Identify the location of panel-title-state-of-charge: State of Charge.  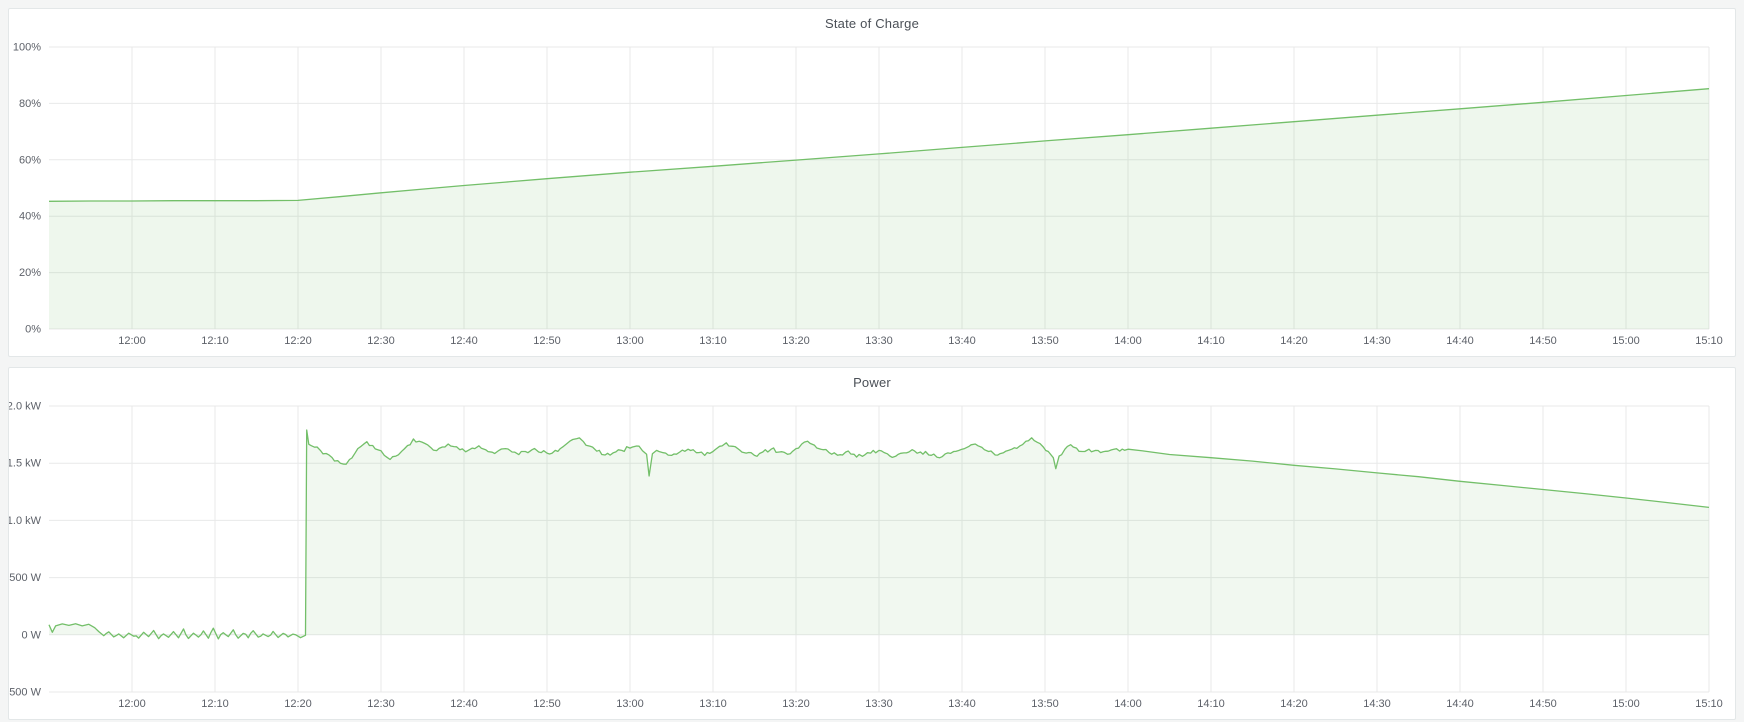
(872, 23).